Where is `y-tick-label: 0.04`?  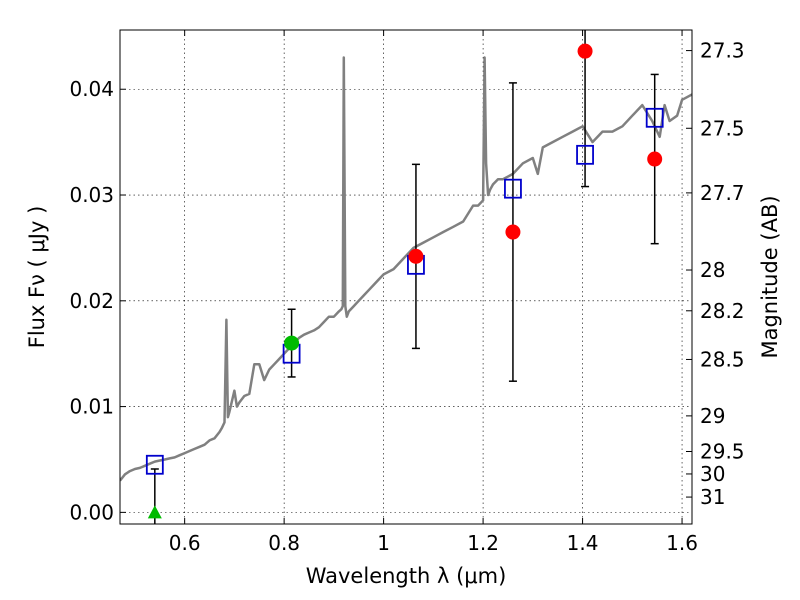 y-tick-label: 0.04 is located at coordinates (91, 89).